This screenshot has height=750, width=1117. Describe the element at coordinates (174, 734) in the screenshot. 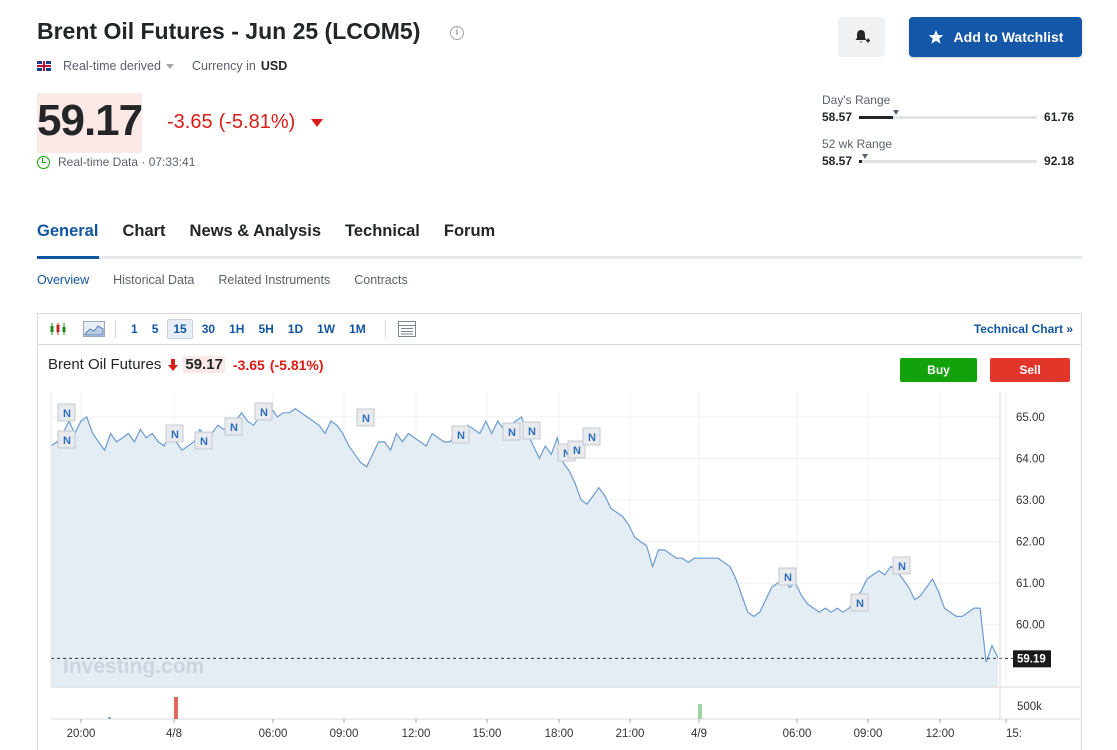

I see `x-tick-label: 4/8` at that location.